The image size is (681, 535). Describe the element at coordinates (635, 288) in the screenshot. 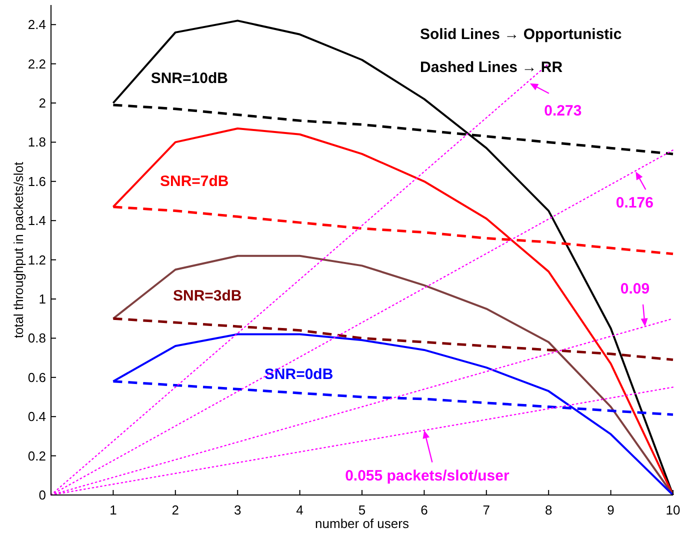

I see `annotation: 0.09` at that location.